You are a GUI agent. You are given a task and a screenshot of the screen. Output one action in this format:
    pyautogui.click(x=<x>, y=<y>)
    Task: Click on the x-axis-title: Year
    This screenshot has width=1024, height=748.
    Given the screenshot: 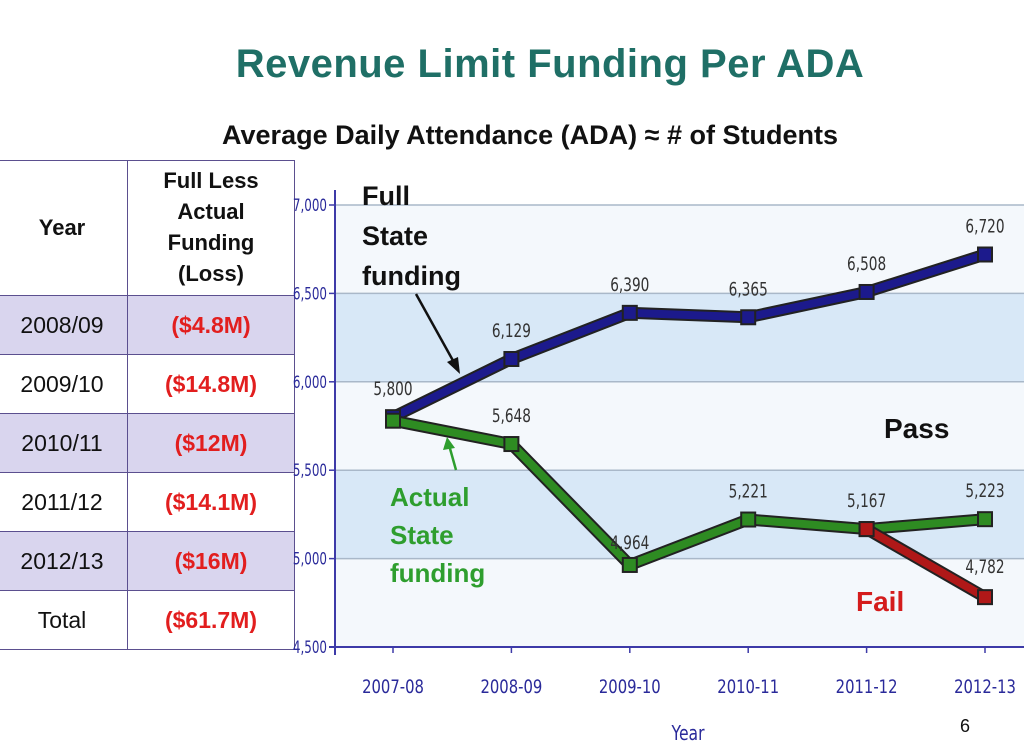 What is the action you would take?
    pyautogui.click(x=688, y=733)
    